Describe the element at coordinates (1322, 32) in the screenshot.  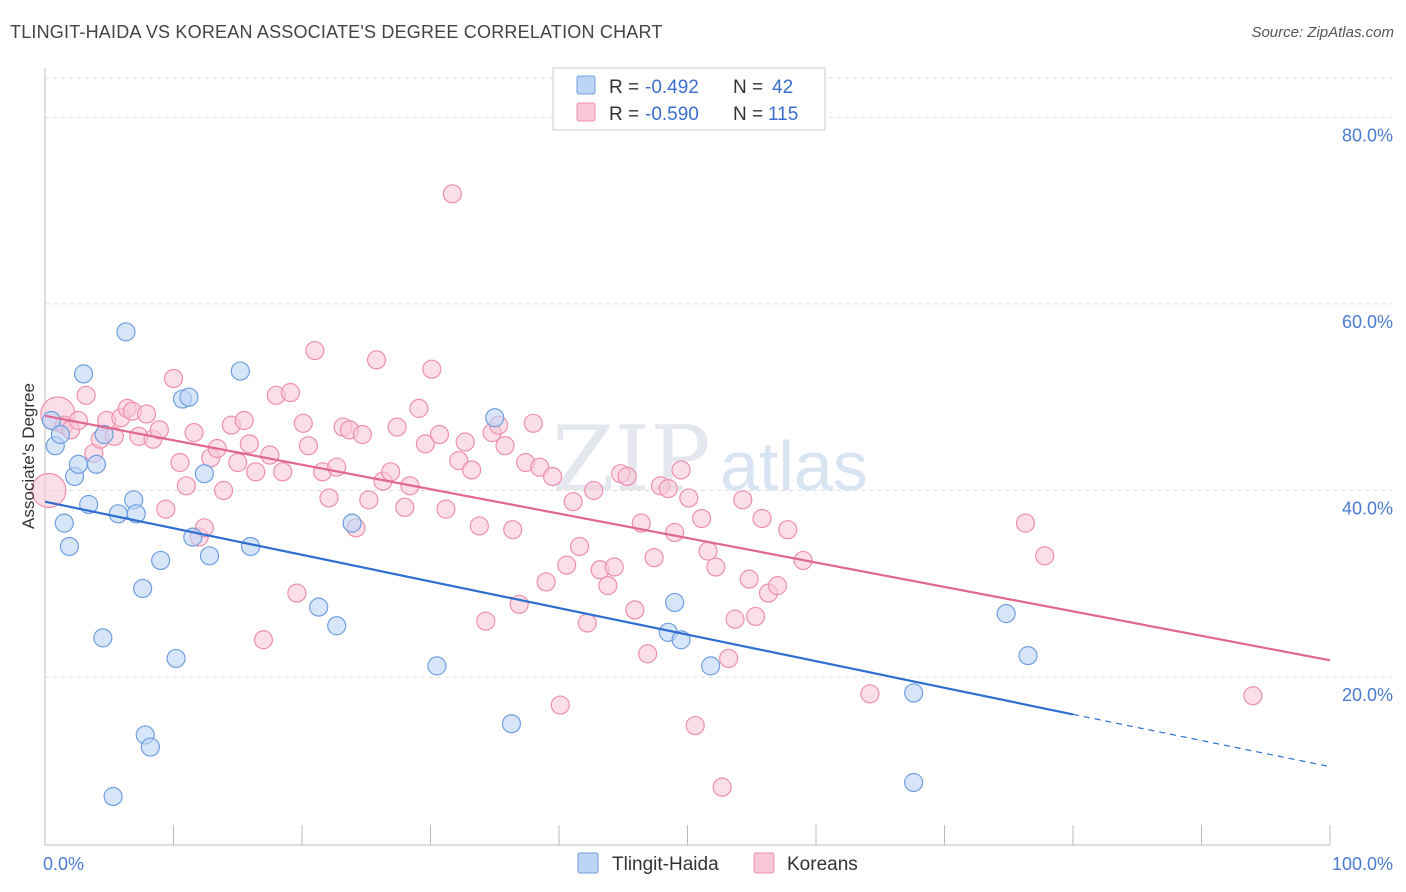
I see `source-label: Source: ZipAtlas.com` at that location.